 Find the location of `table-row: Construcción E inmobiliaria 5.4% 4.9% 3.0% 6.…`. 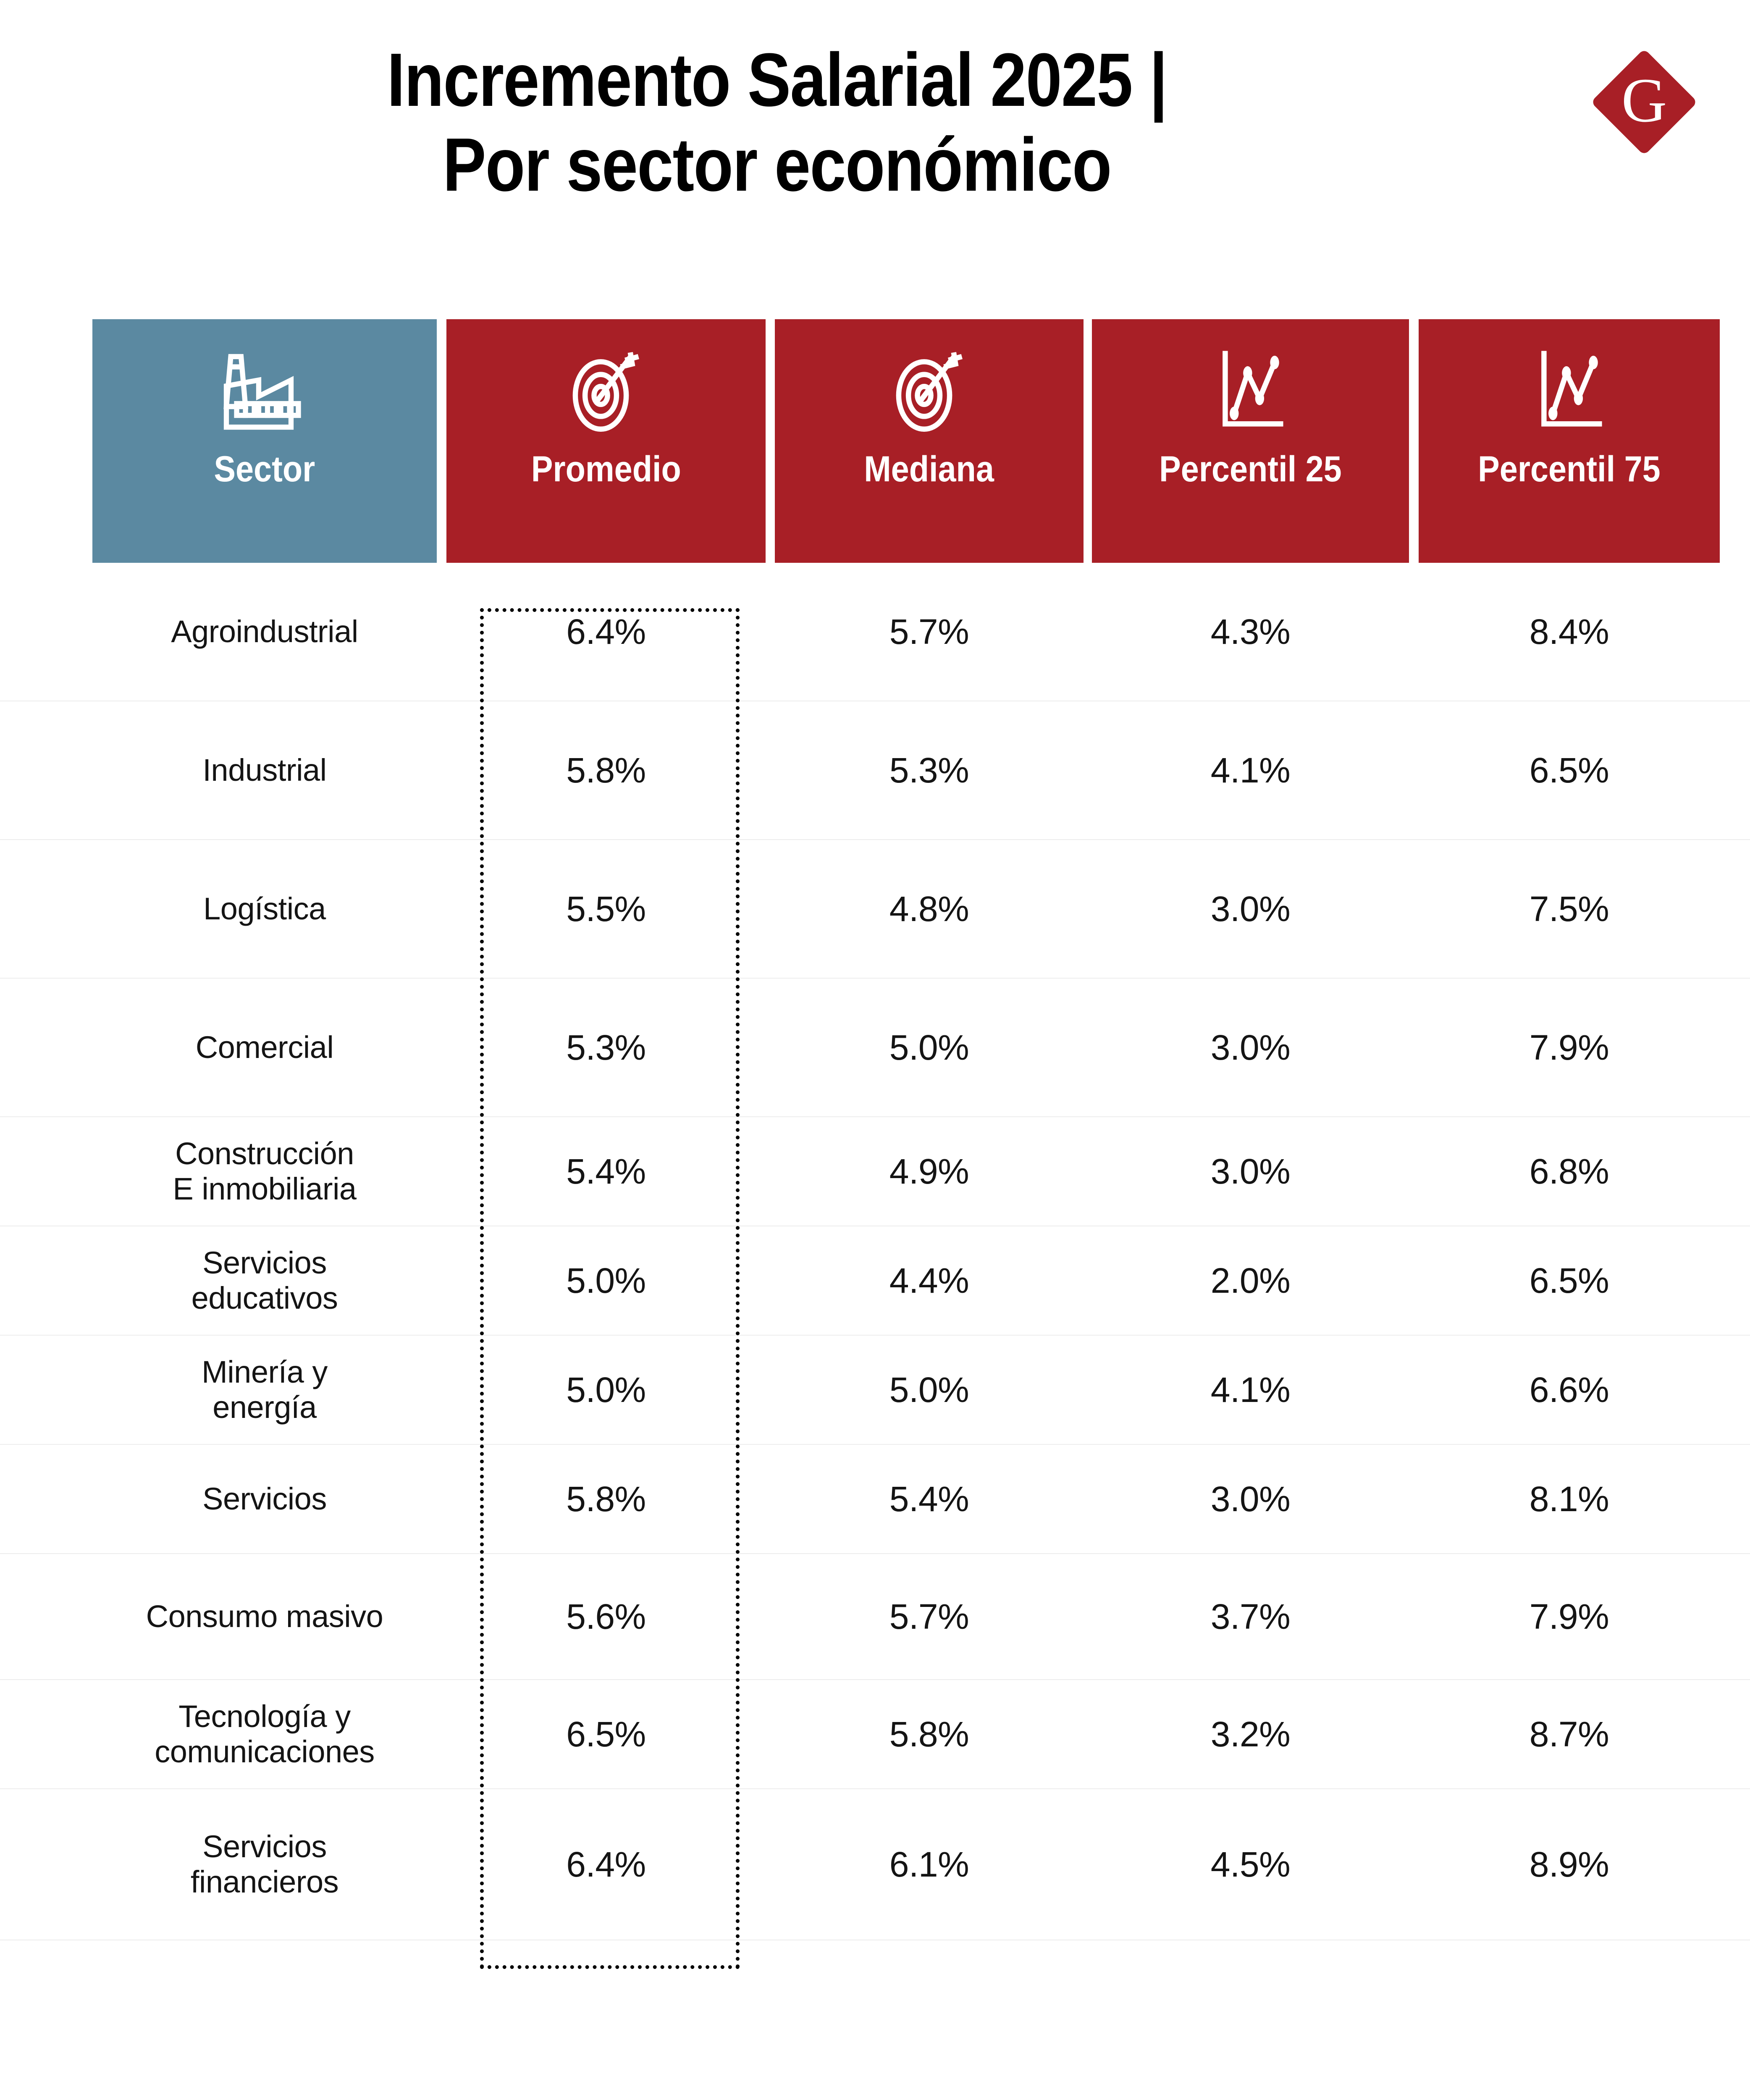

table-row: Construcción E inmobiliaria 5.4% 4.9% 3.0% 6.… is located at coordinates (875, 1171).